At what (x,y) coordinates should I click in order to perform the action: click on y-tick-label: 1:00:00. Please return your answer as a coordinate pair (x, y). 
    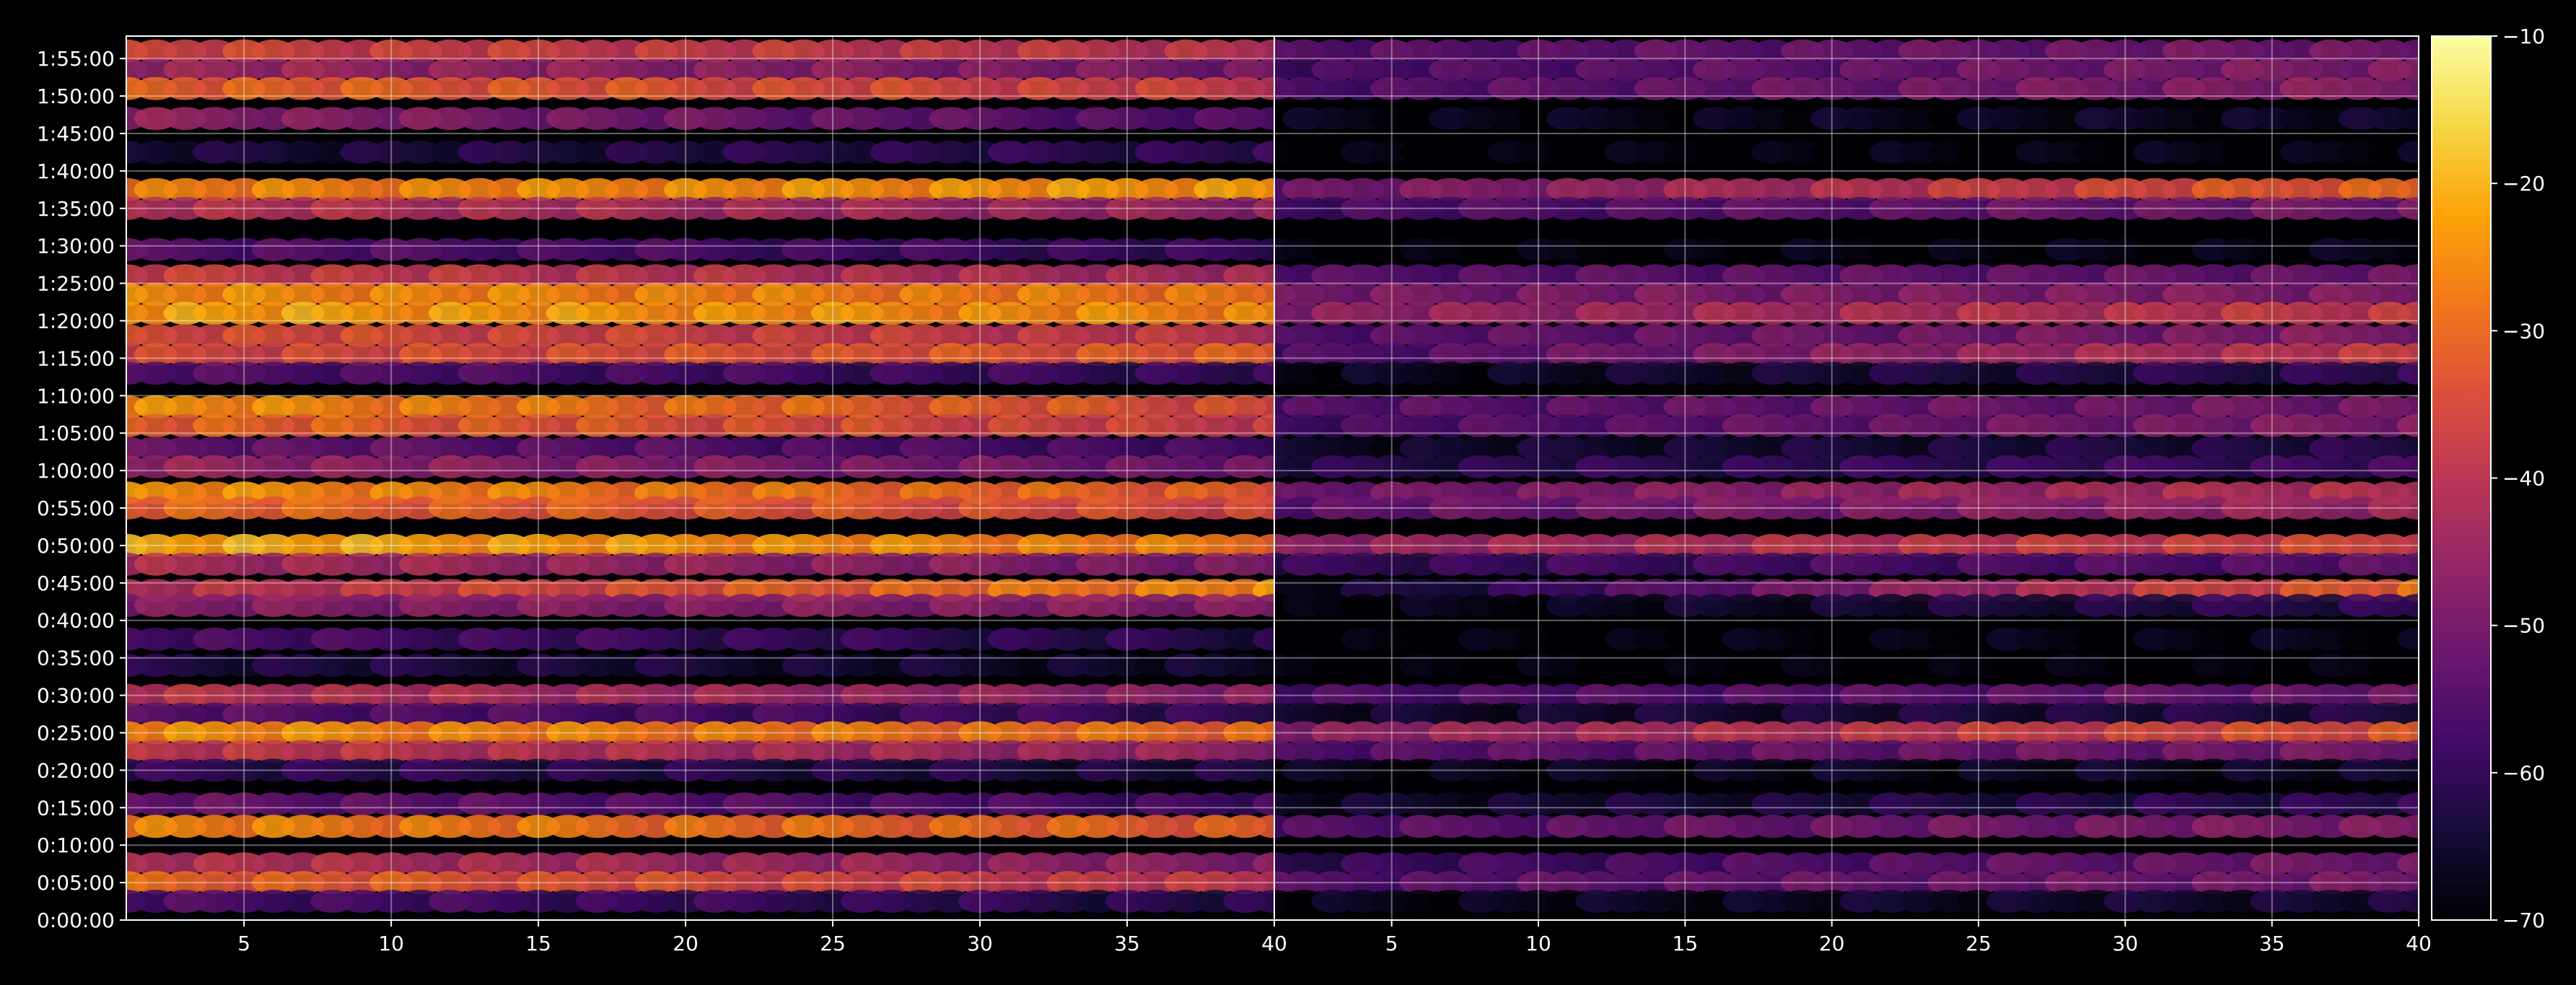
    Looking at the image, I should click on (76, 471).